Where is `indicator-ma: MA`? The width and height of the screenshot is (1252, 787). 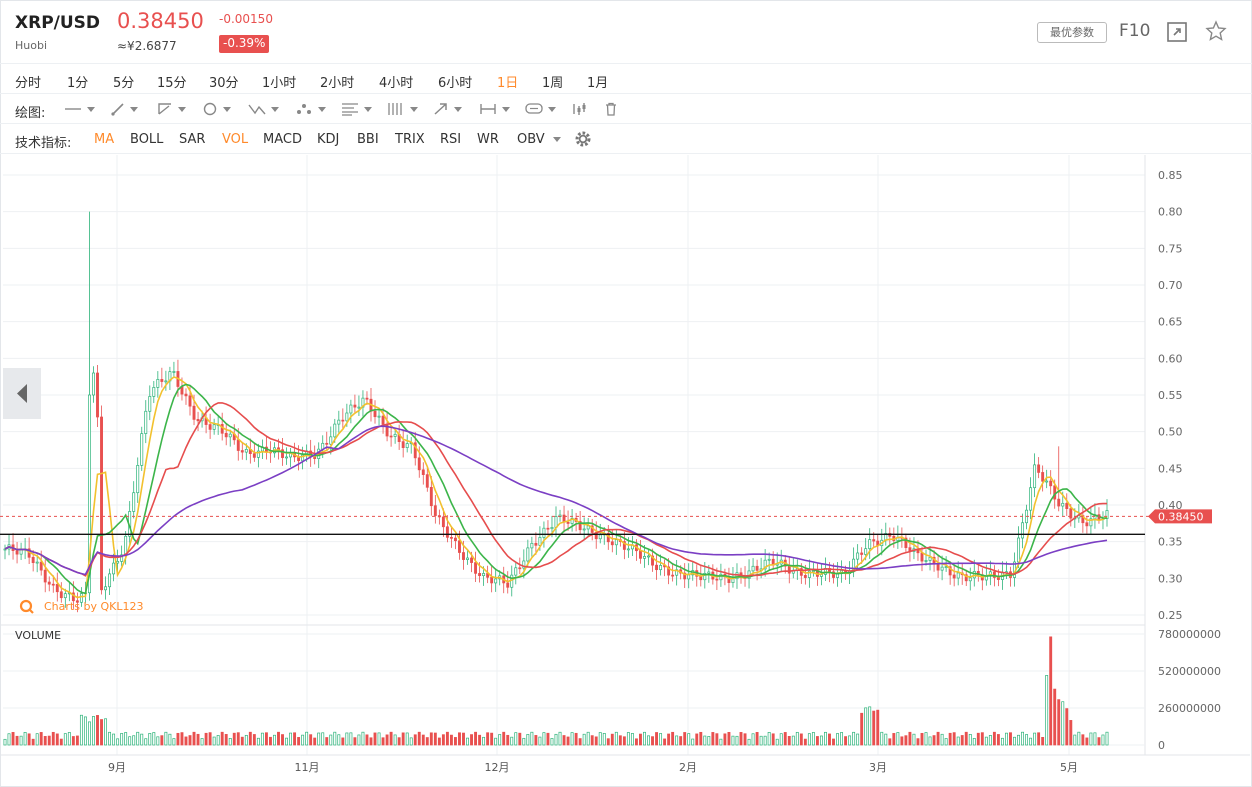
indicator-ma: MA is located at coordinates (104, 139).